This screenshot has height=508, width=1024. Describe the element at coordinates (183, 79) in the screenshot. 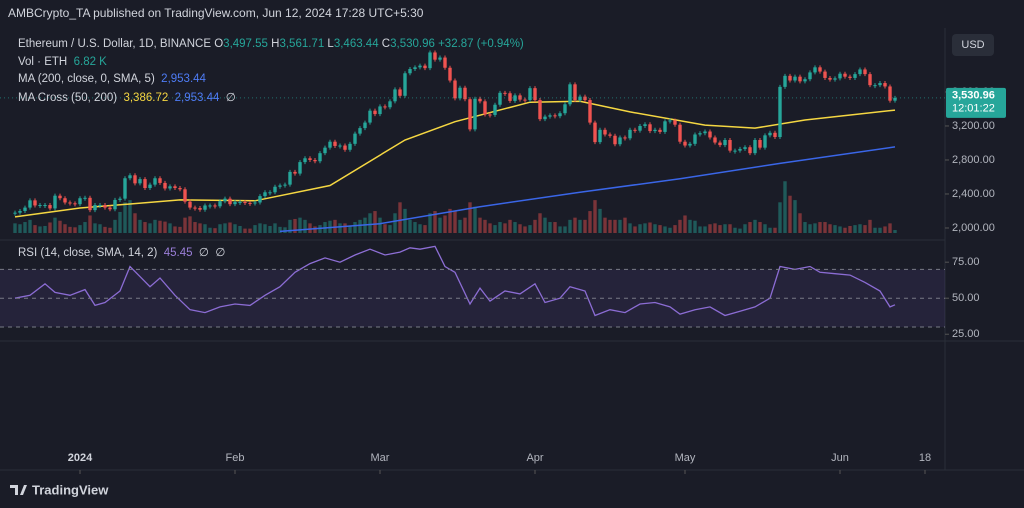

I see `ma200: 2,953.44` at that location.